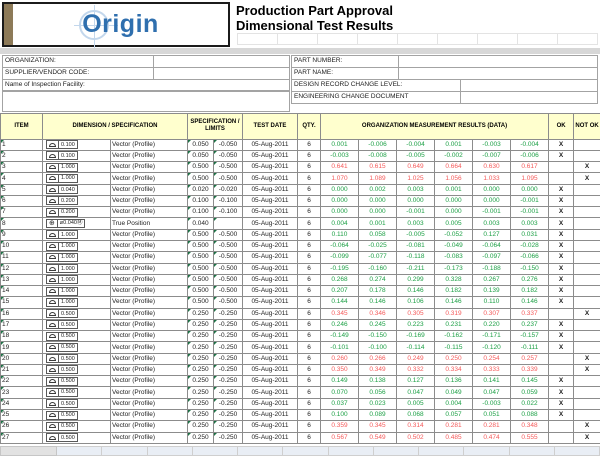 This screenshot has height=456, width=600. Describe the element at coordinates (21, 201) in the screenshot. I see `item-cell: 6` at that location.